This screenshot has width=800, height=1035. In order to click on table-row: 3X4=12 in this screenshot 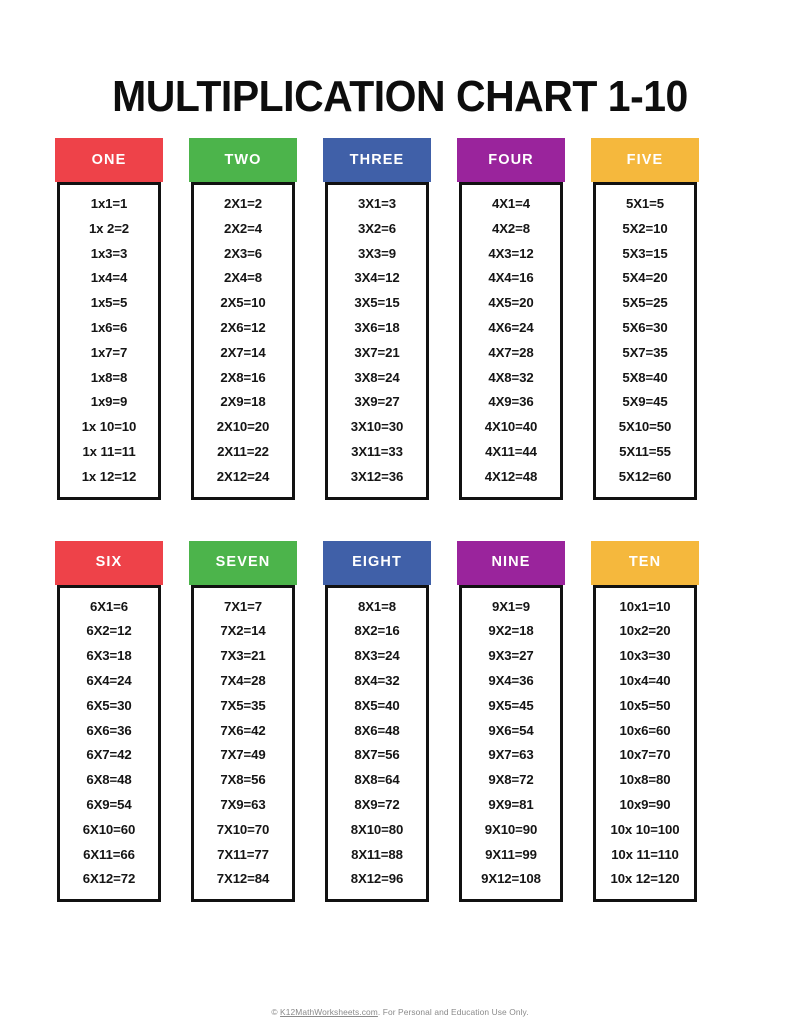, I will do `click(377, 278)`.